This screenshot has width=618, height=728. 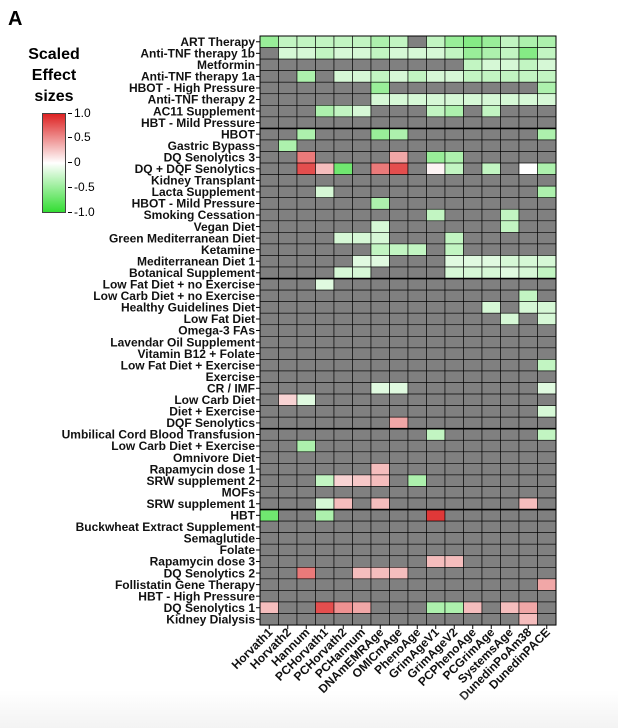 I want to click on row-label: Ketamine, so click(x=228, y=250).